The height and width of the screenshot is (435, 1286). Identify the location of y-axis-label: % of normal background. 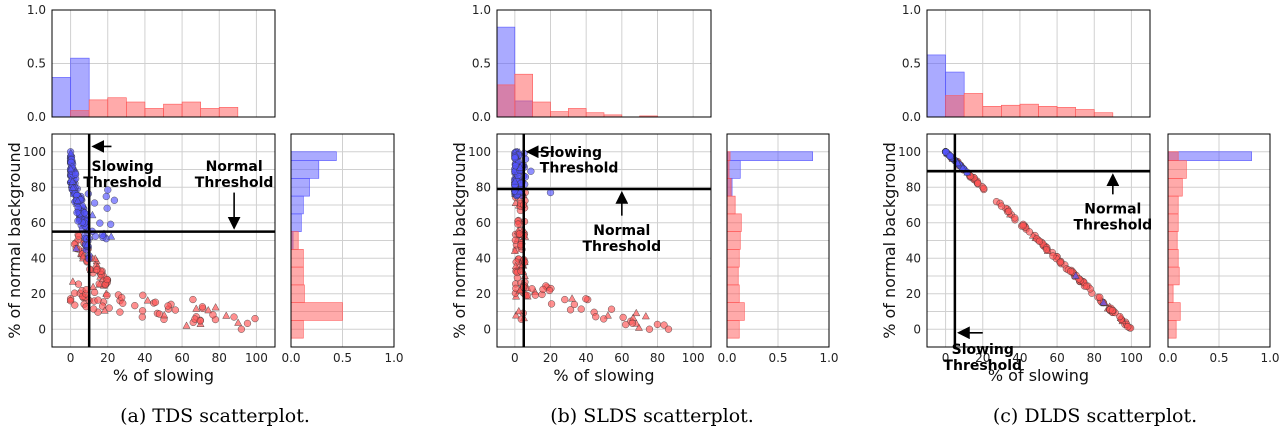
(459, 240).